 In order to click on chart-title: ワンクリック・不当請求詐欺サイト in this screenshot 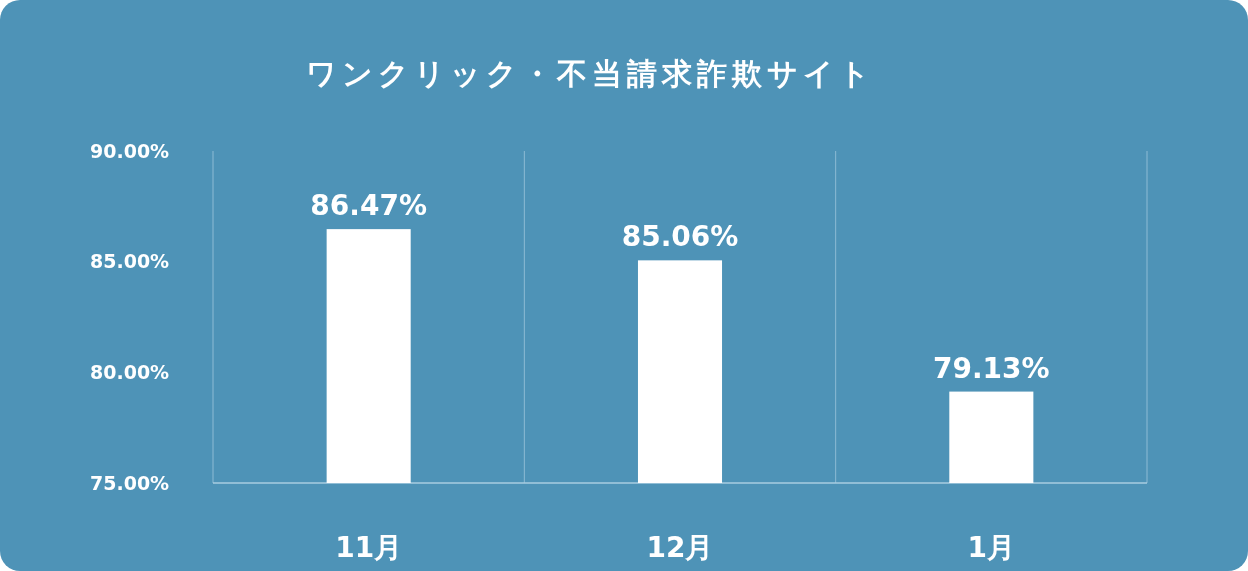, I will do `click(590, 73)`.